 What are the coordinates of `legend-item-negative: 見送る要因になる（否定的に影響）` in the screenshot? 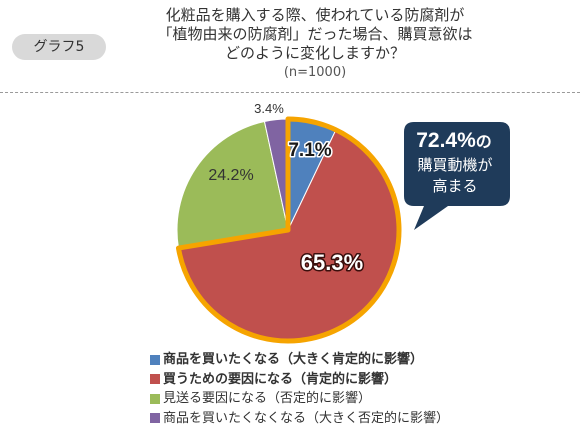 It's located at (299, 399).